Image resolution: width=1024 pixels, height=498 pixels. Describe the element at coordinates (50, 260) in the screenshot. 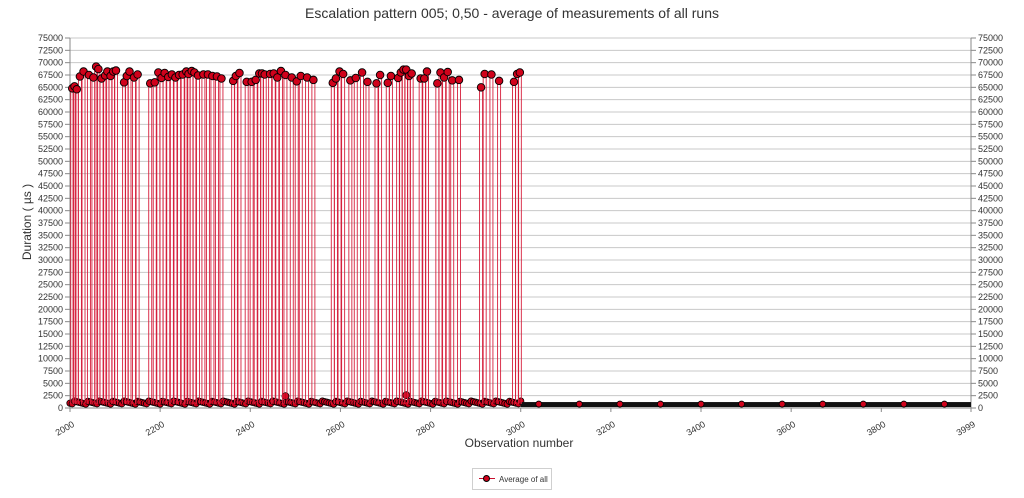

I see `y-tick-label: 30000` at that location.